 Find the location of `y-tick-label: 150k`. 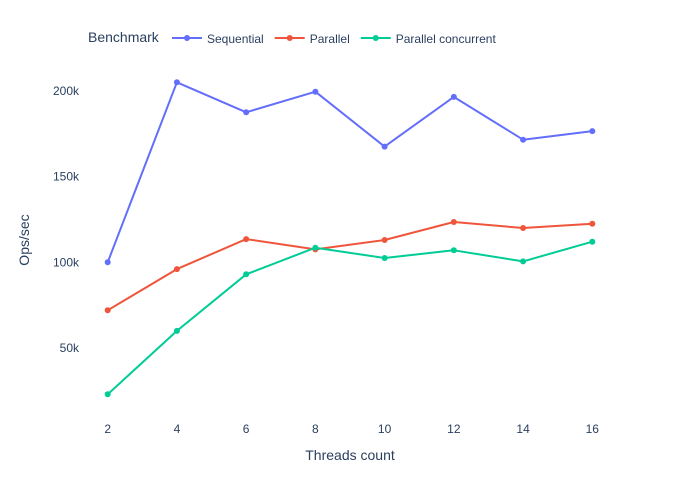

y-tick-label: 150k is located at coordinates (66, 177).